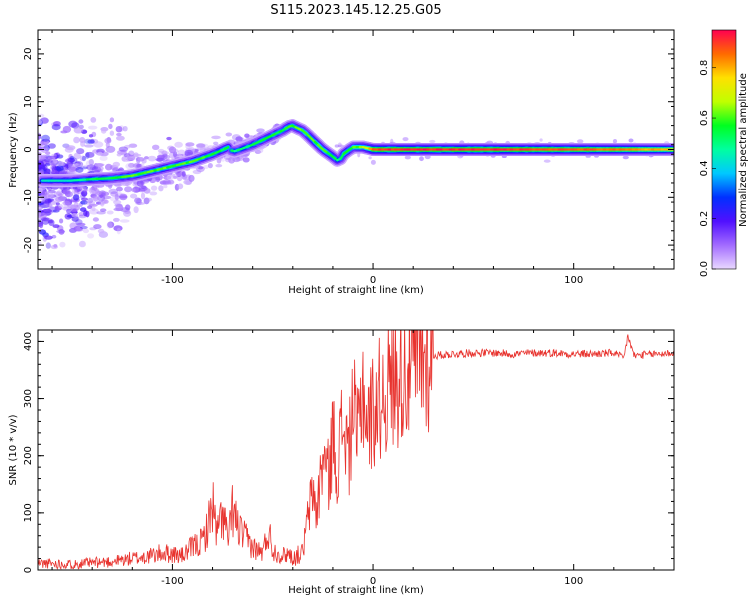 The image size is (750, 600). What do you see at coordinates (28, 149) in the screenshot?
I see `spectrogram-ytick-label: 0` at bounding box center [28, 149].